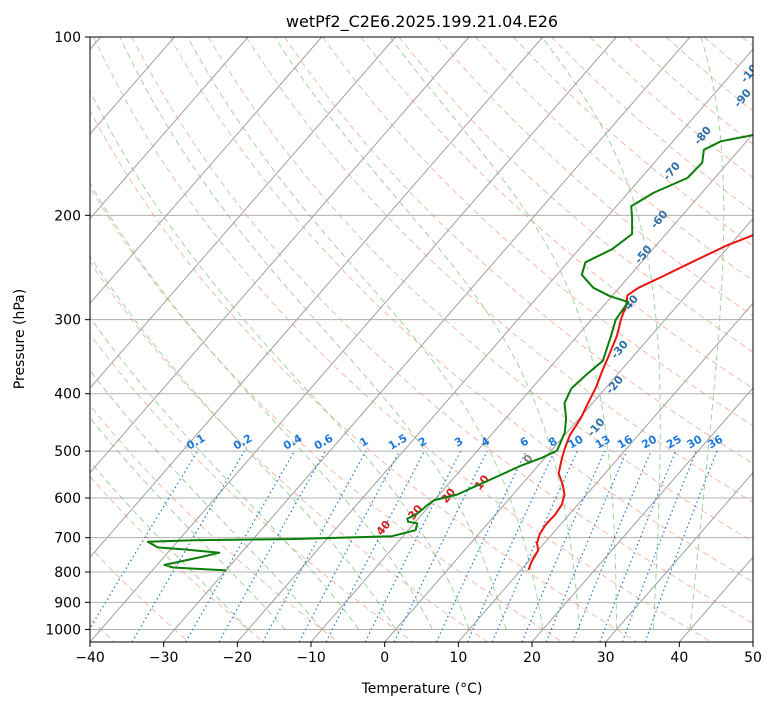 This screenshot has width=775, height=708. What do you see at coordinates (67, 499) in the screenshot?
I see `y-tick-label: 600` at bounding box center [67, 499].